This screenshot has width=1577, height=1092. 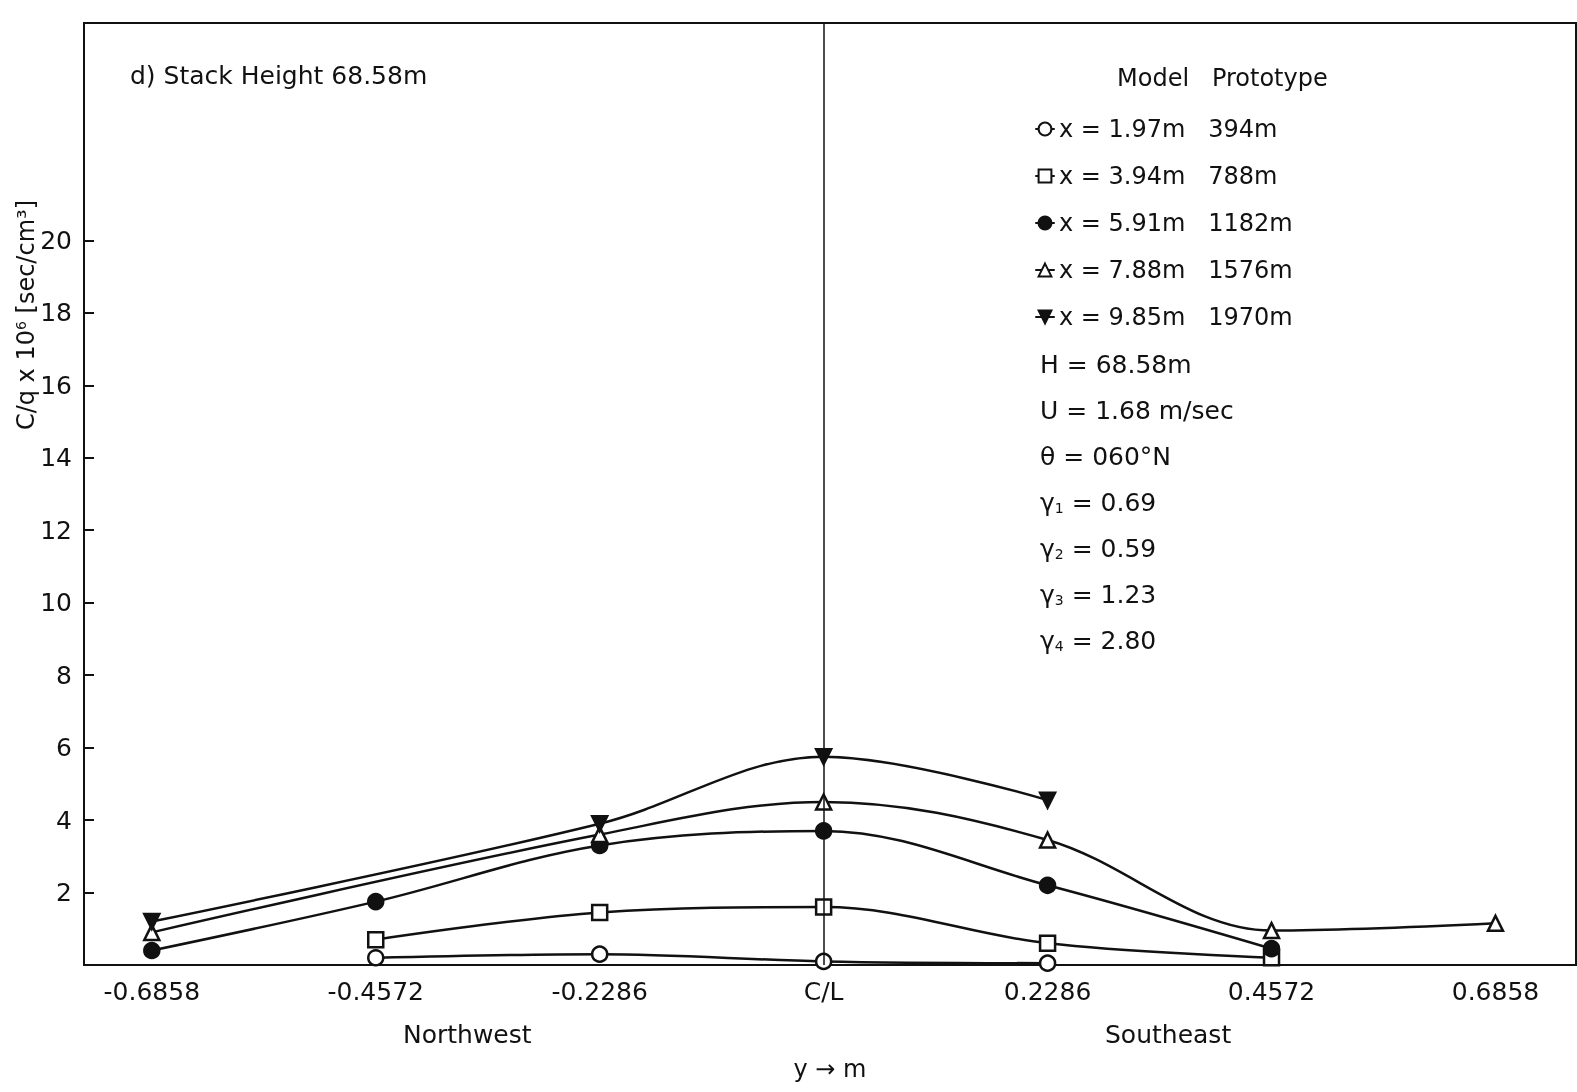 I want to click on legend-label: x = 3.94m 788m, so click(x=1168, y=176).